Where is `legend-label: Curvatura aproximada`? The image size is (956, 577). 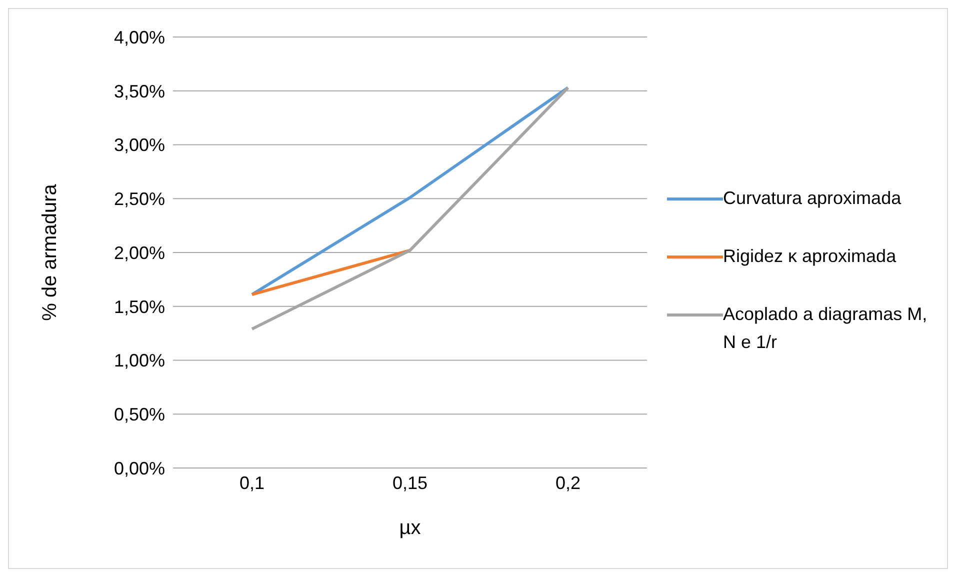 legend-label: Curvatura aproximada is located at coordinates (812, 198).